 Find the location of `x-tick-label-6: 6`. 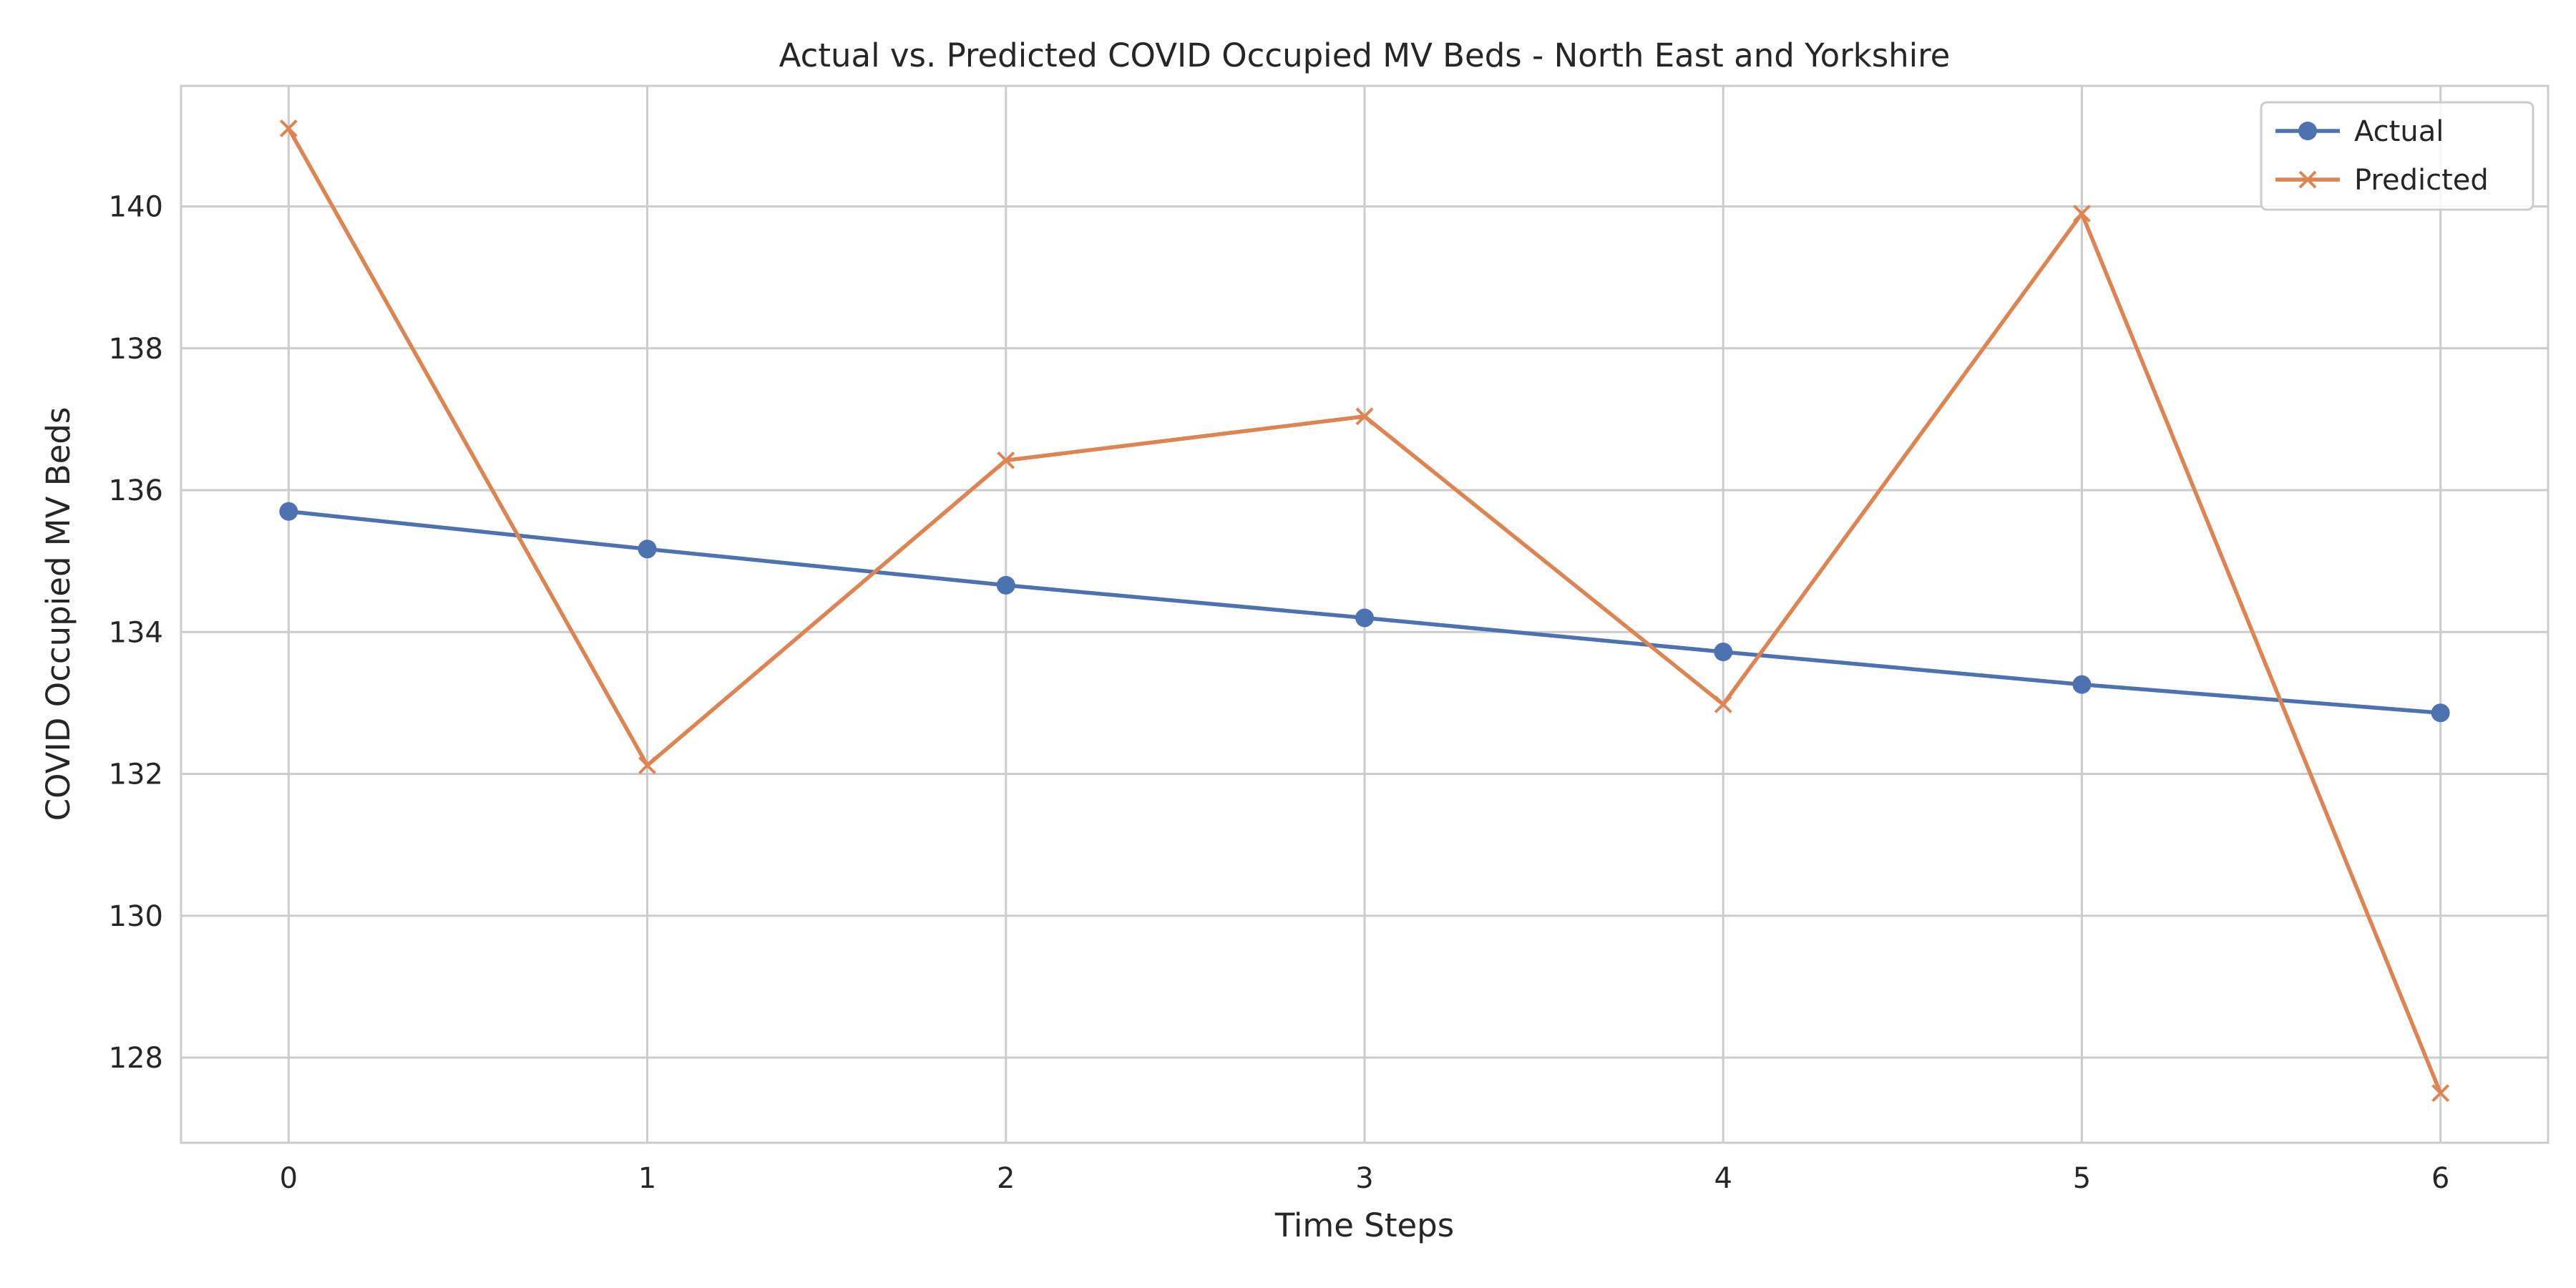

x-tick-label-6: 6 is located at coordinates (2440, 1178).